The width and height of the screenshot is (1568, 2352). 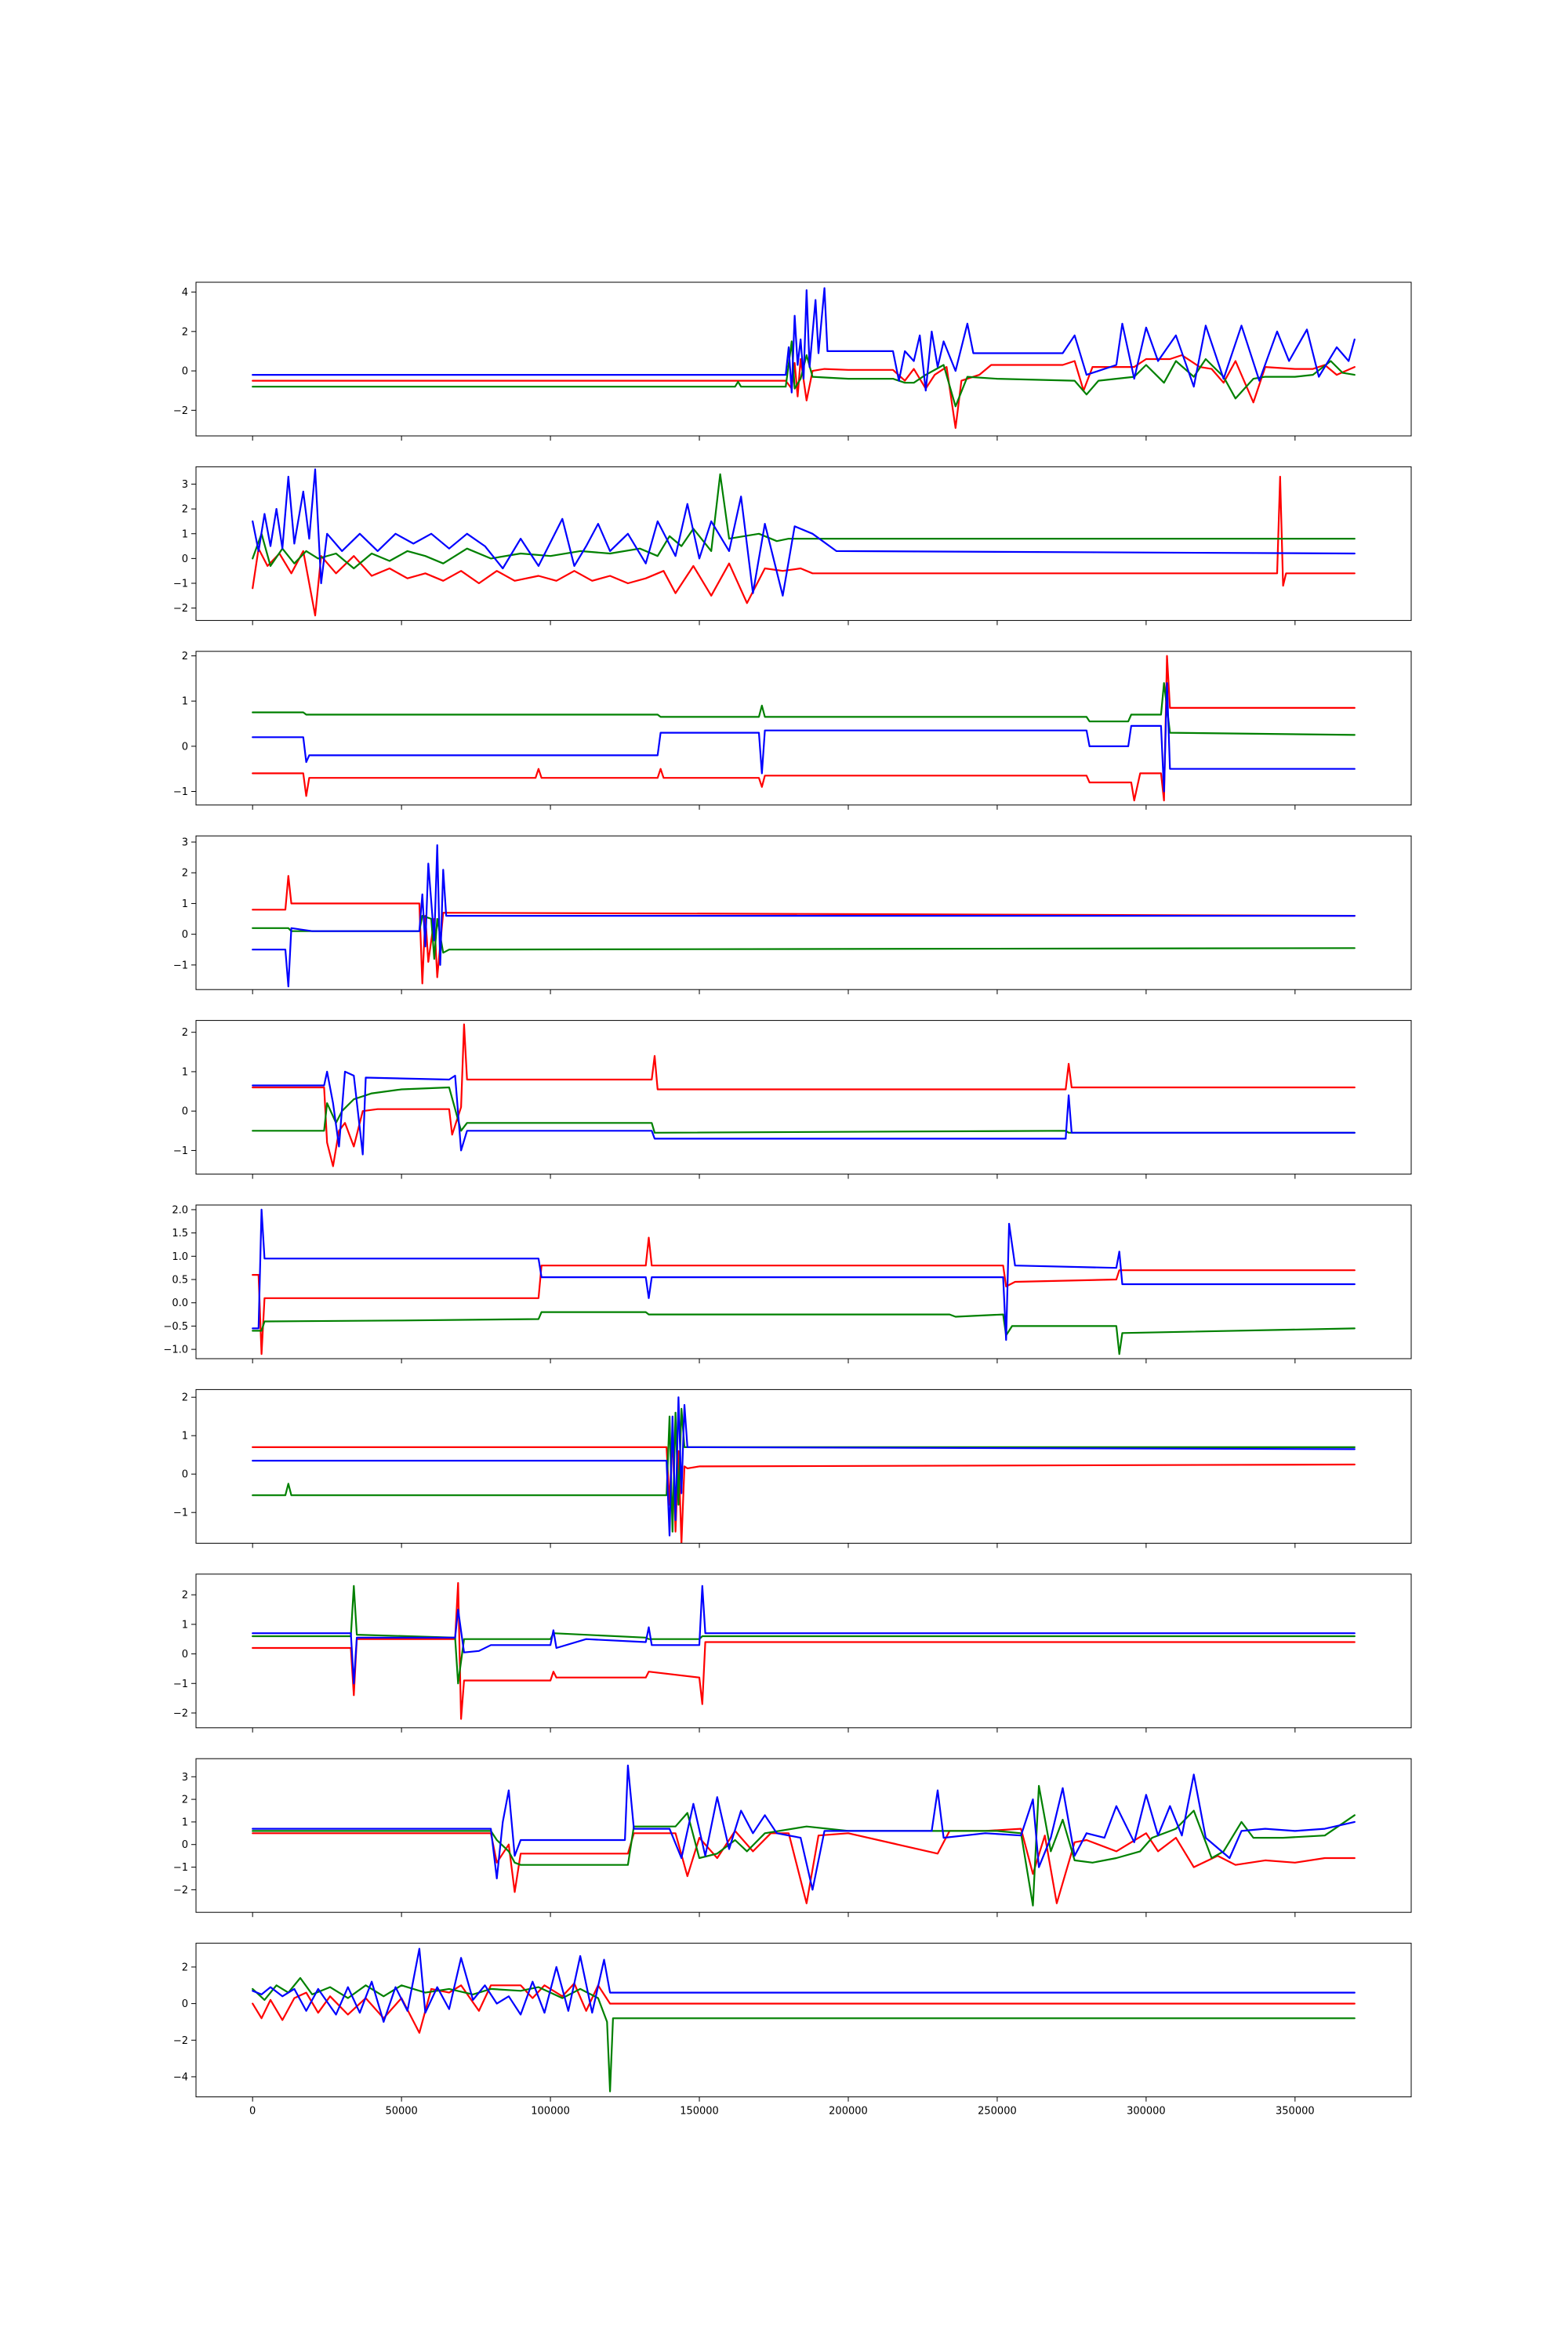 I want to click on x-tick-label: 250000, so click(x=997, y=2112).